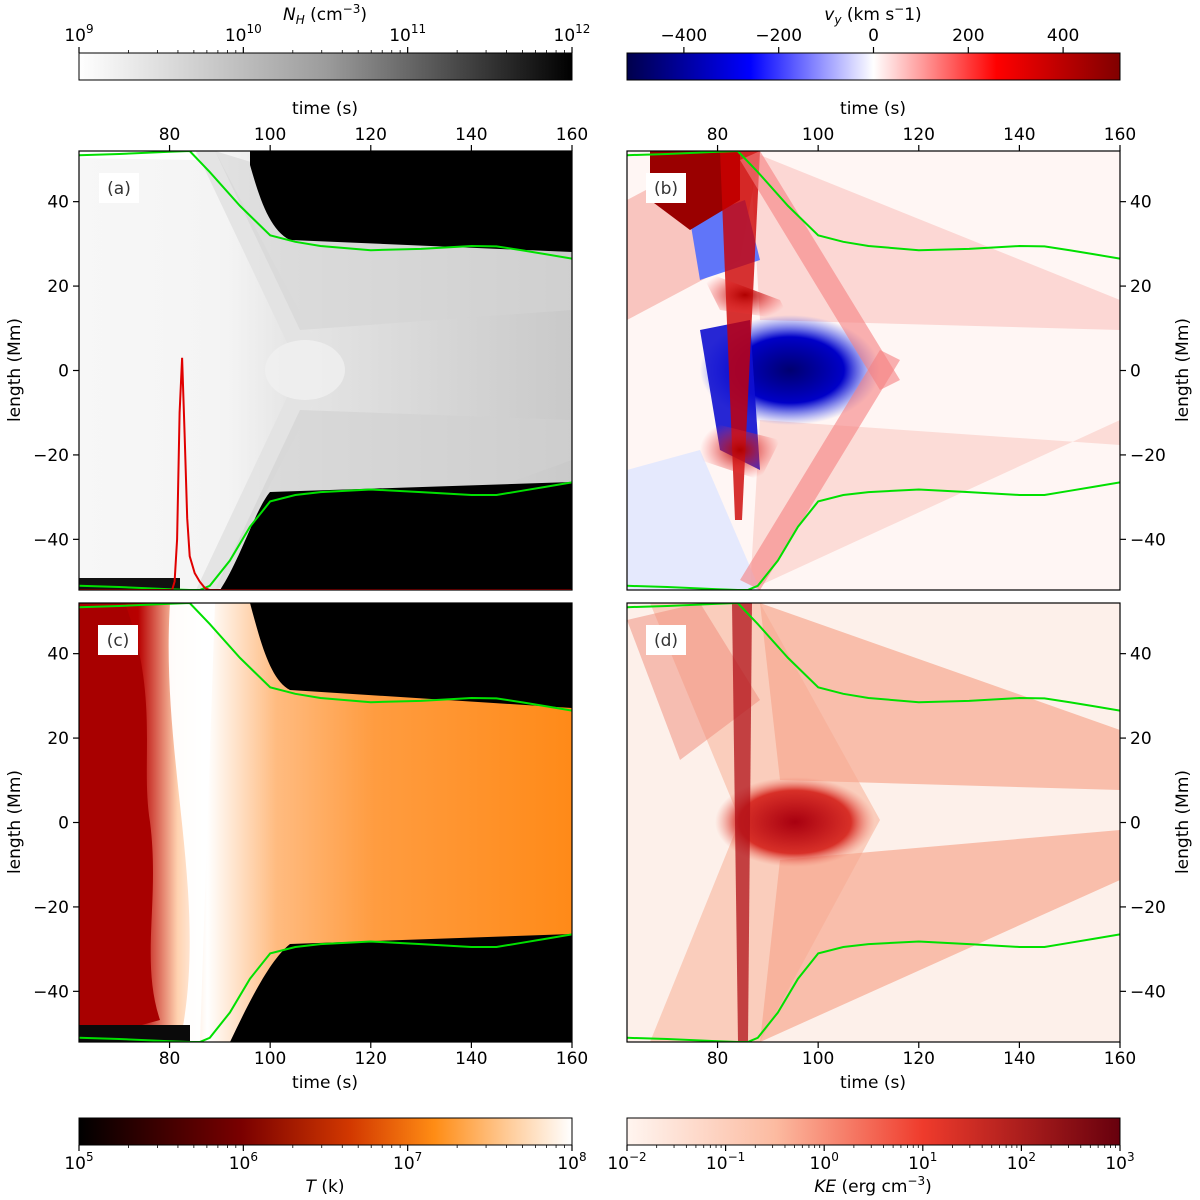 The height and width of the screenshot is (1200, 1200). I want to click on colorbar-tick-label: −200, so click(778, 36).